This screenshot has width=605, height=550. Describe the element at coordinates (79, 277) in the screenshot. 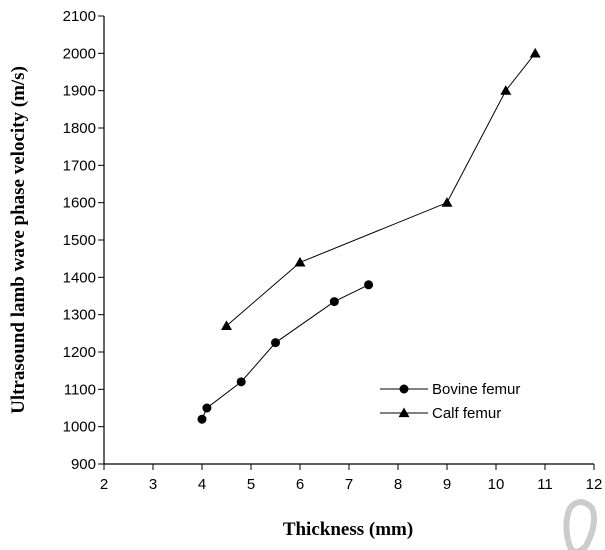

I see `y-tick-label: 1400` at that location.